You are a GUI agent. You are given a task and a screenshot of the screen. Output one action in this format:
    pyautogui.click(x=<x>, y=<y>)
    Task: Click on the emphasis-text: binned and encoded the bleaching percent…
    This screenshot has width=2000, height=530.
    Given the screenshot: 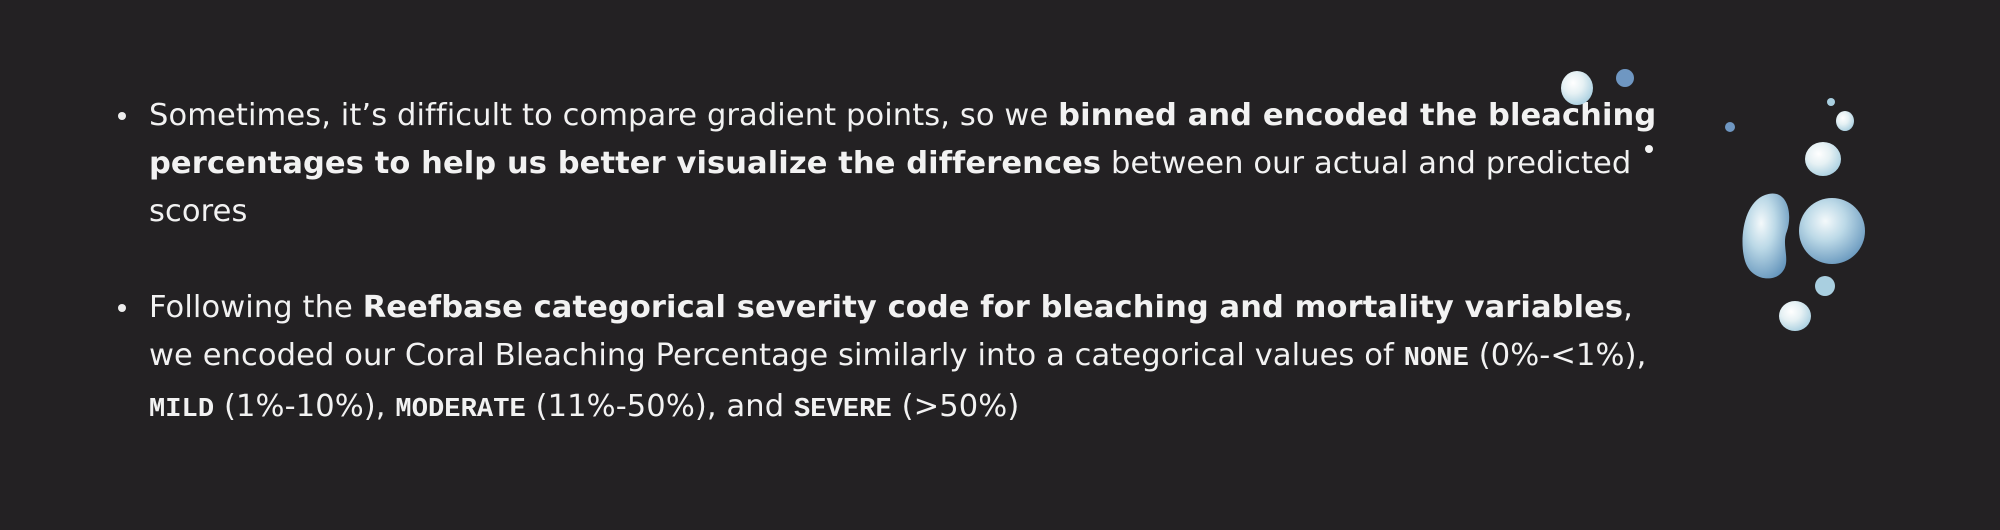 What is the action you would take?
    pyautogui.click(x=903, y=139)
    